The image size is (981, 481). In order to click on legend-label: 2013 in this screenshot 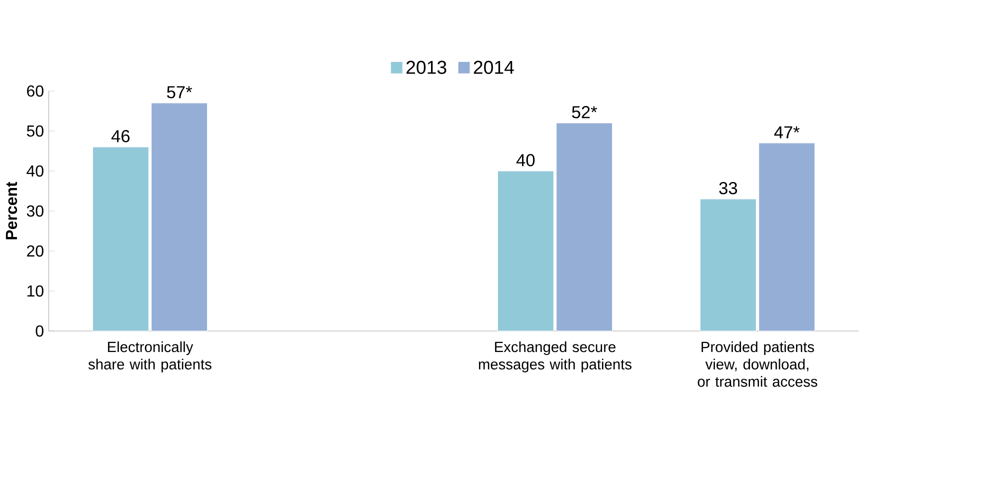, I will do `click(426, 67)`.